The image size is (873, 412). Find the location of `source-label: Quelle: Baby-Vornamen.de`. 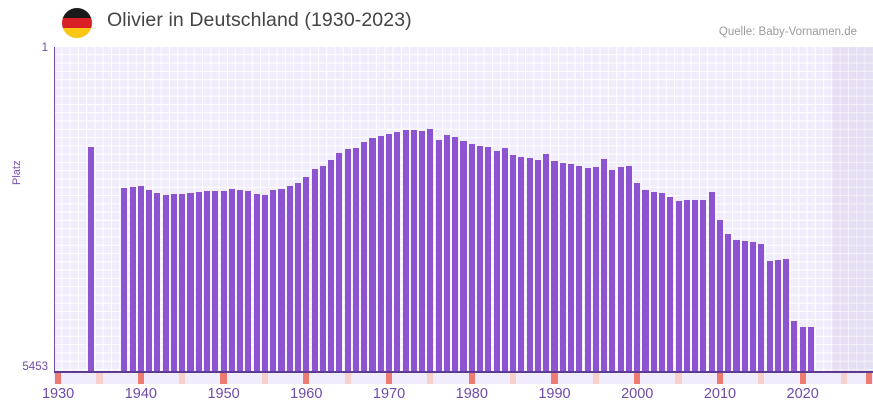

source-label: Quelle: Baby-Vornamen.de is located at coordinates (787, 32).